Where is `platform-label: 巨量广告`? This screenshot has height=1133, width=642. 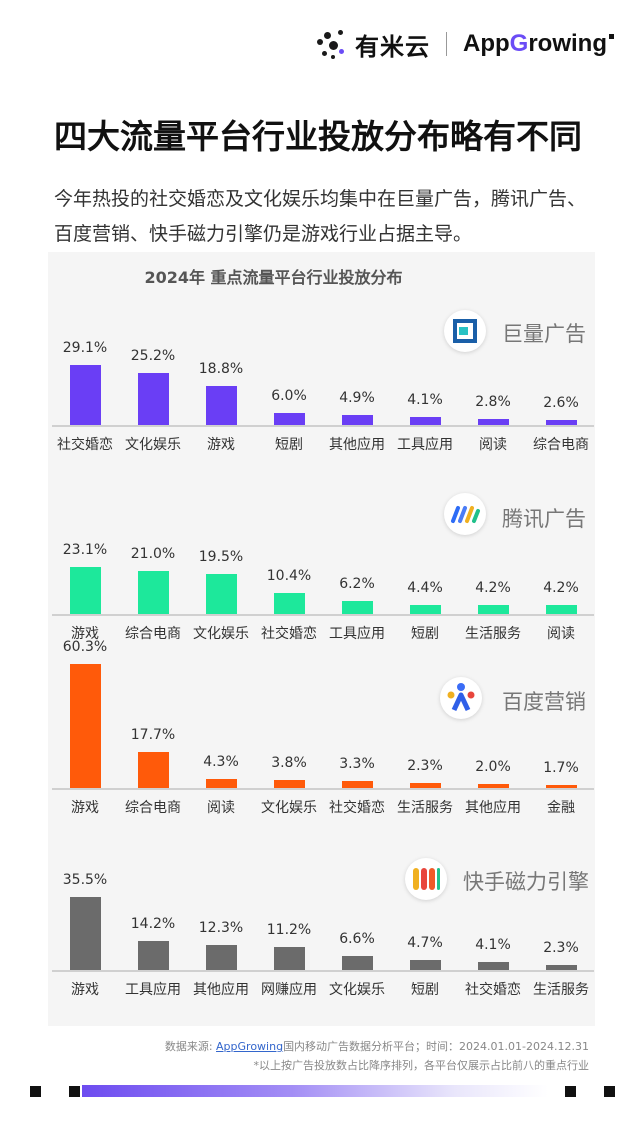 platform-label: 巨量广告 is located at coordinates (544, 334).